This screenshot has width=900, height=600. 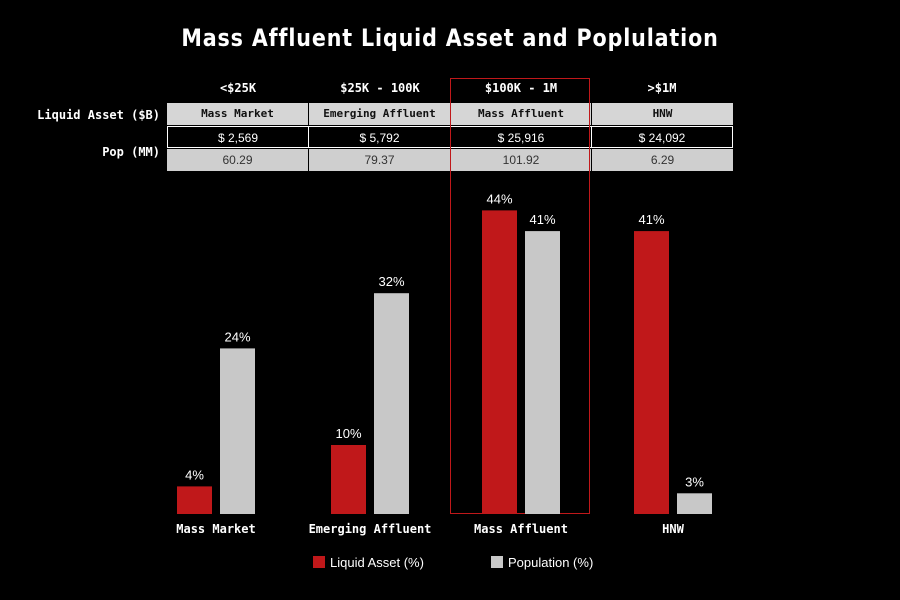 I want to click on bar-liquid-asset-mass-market, so click(x=194, y=500).